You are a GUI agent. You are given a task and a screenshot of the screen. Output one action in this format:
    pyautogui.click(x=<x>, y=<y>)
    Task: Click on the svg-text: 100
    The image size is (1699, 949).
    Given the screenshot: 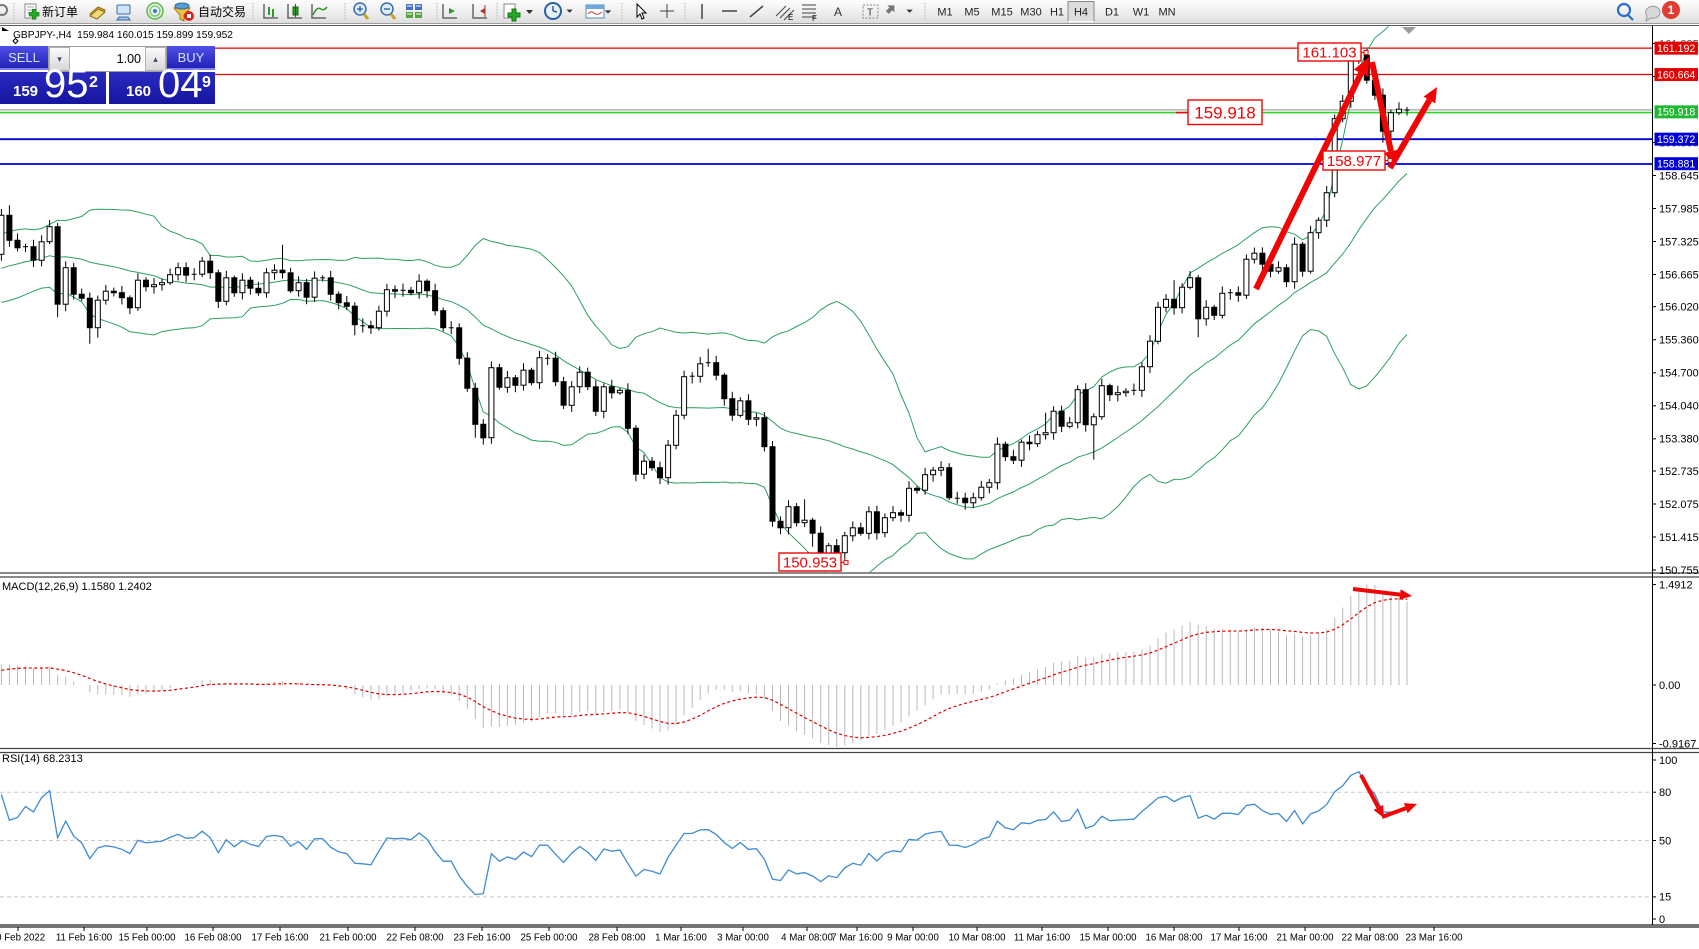 What is the action you would take?
    pyautogui.click(x=1668, y=761)
    